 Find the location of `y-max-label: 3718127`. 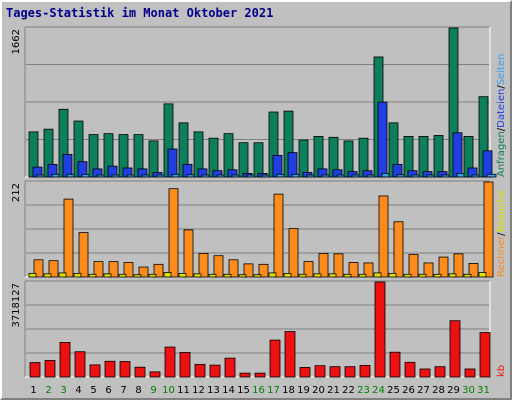

y-max-label: 3718127 is located at coordinates (16, 305).